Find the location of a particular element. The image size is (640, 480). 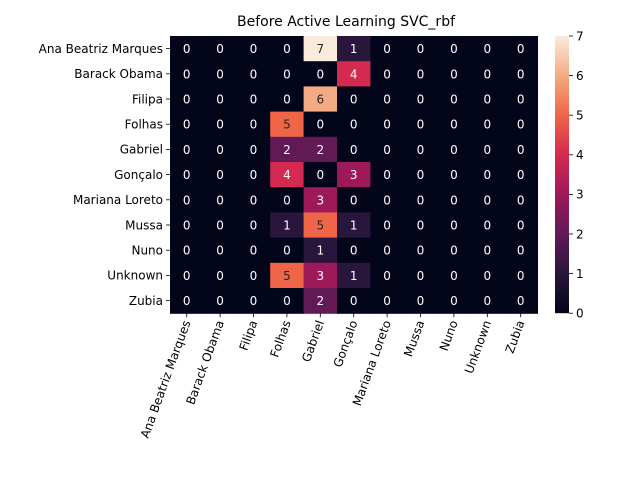

cell-annotation: 2 is located at coordinates (320, 150).